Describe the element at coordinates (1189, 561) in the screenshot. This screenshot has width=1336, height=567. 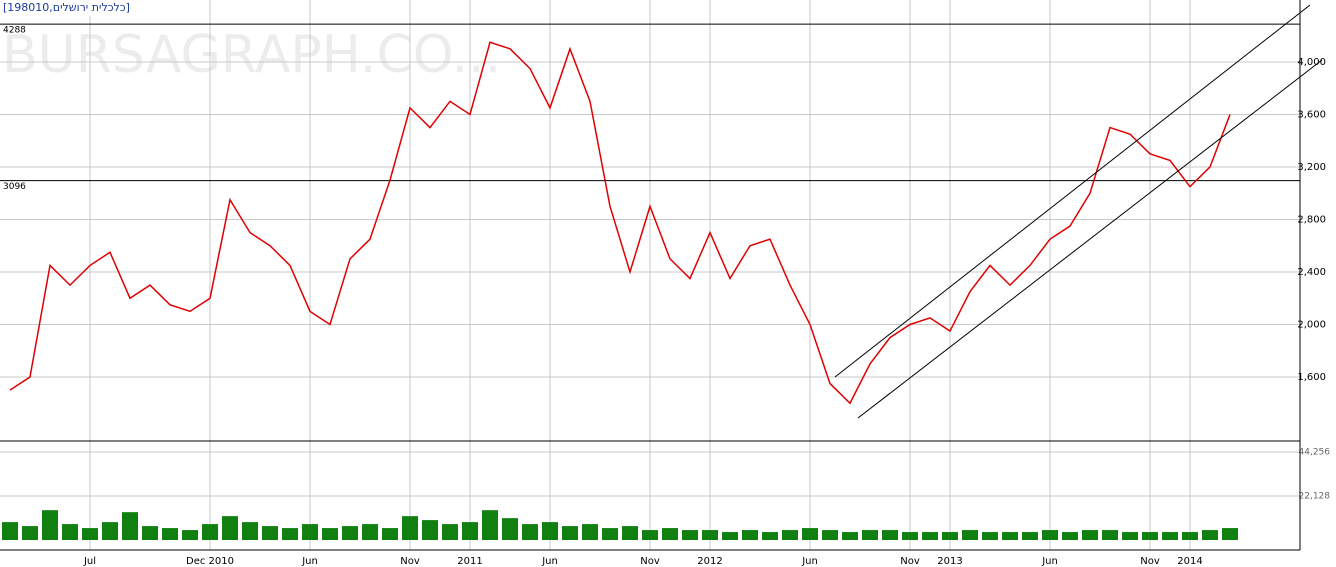
I see `x-tick-label: 2014` at that location.